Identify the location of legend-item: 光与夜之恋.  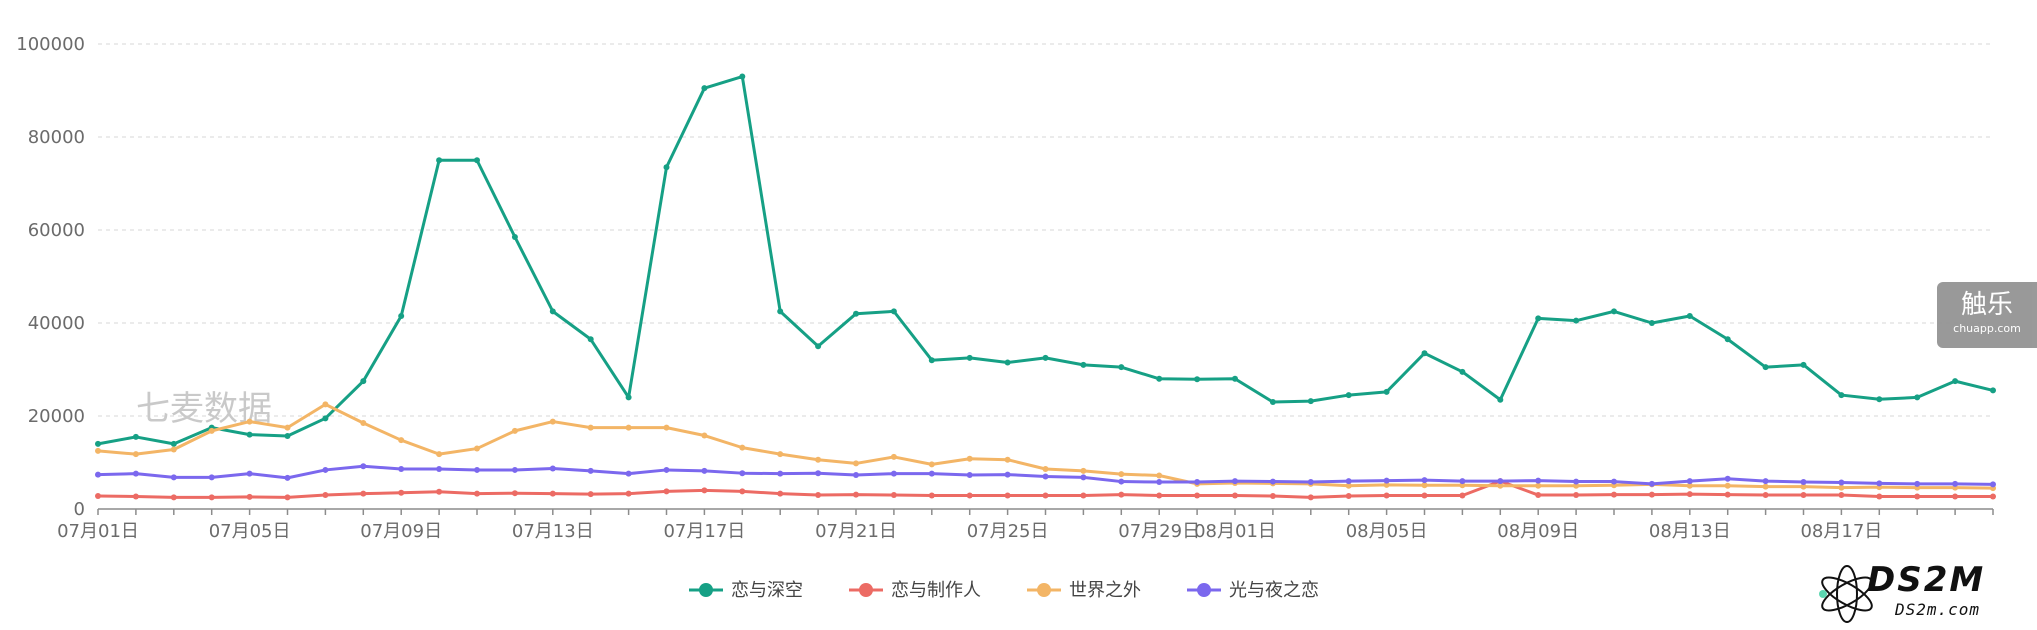
(1253, 590).